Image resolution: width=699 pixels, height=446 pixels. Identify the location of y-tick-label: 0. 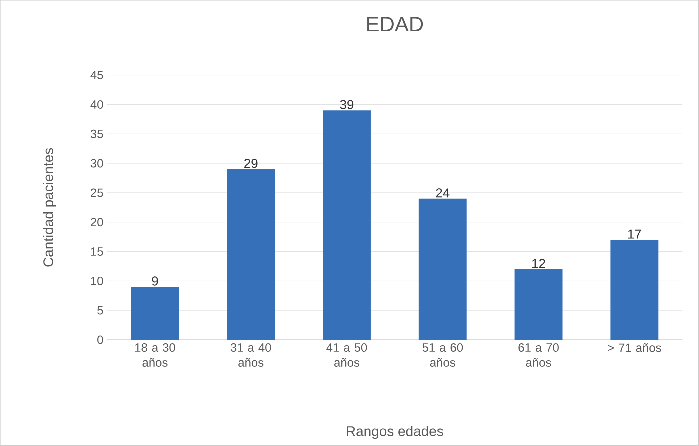
(101, 340).